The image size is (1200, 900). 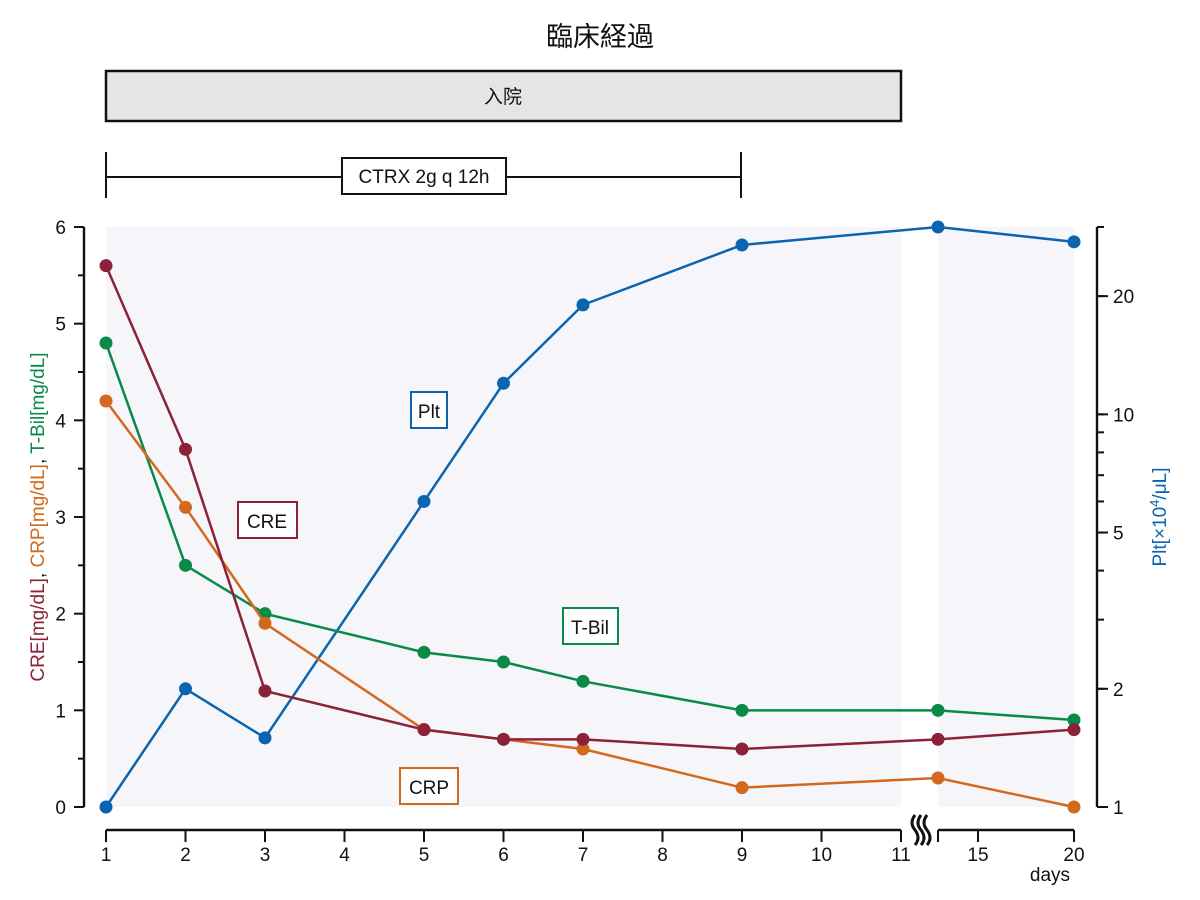 I want to click on crp-series-label: CRP, so click(x=429, y=788).